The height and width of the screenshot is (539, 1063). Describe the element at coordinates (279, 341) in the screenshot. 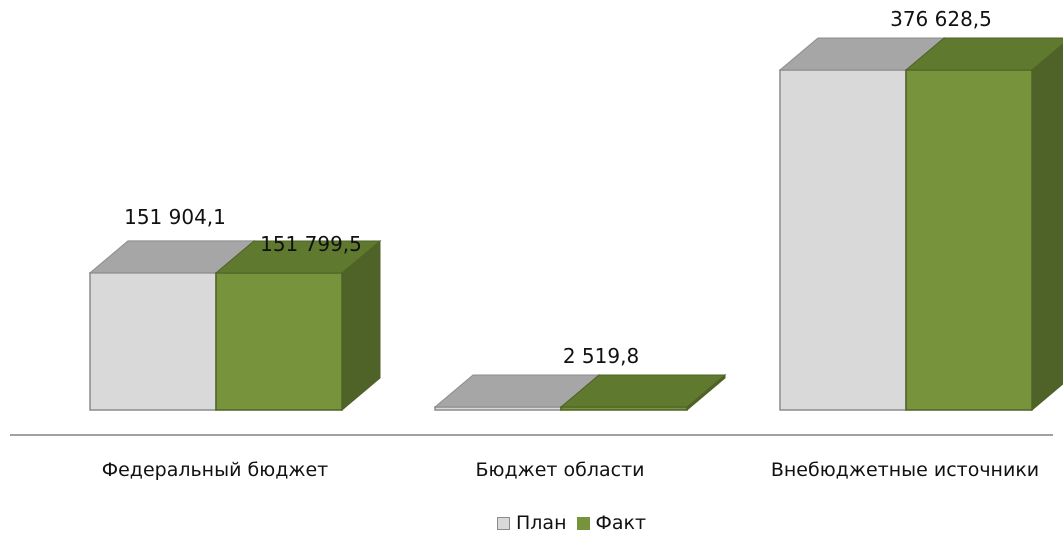

I see `bar-fact-0-front` at that location.